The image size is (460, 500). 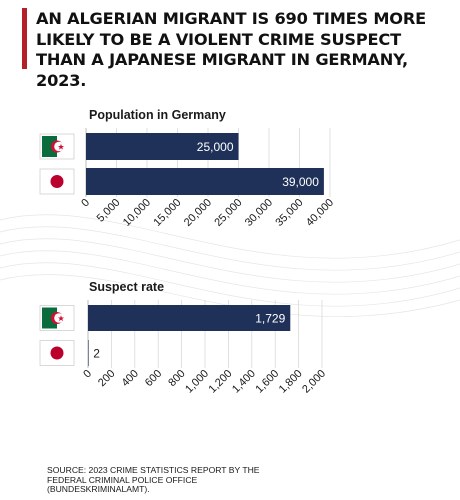 What do you see at coordinates (198, 213) in the screenshot?
I see `x-tick-label: 20,000` at bounding box center [198, 213].